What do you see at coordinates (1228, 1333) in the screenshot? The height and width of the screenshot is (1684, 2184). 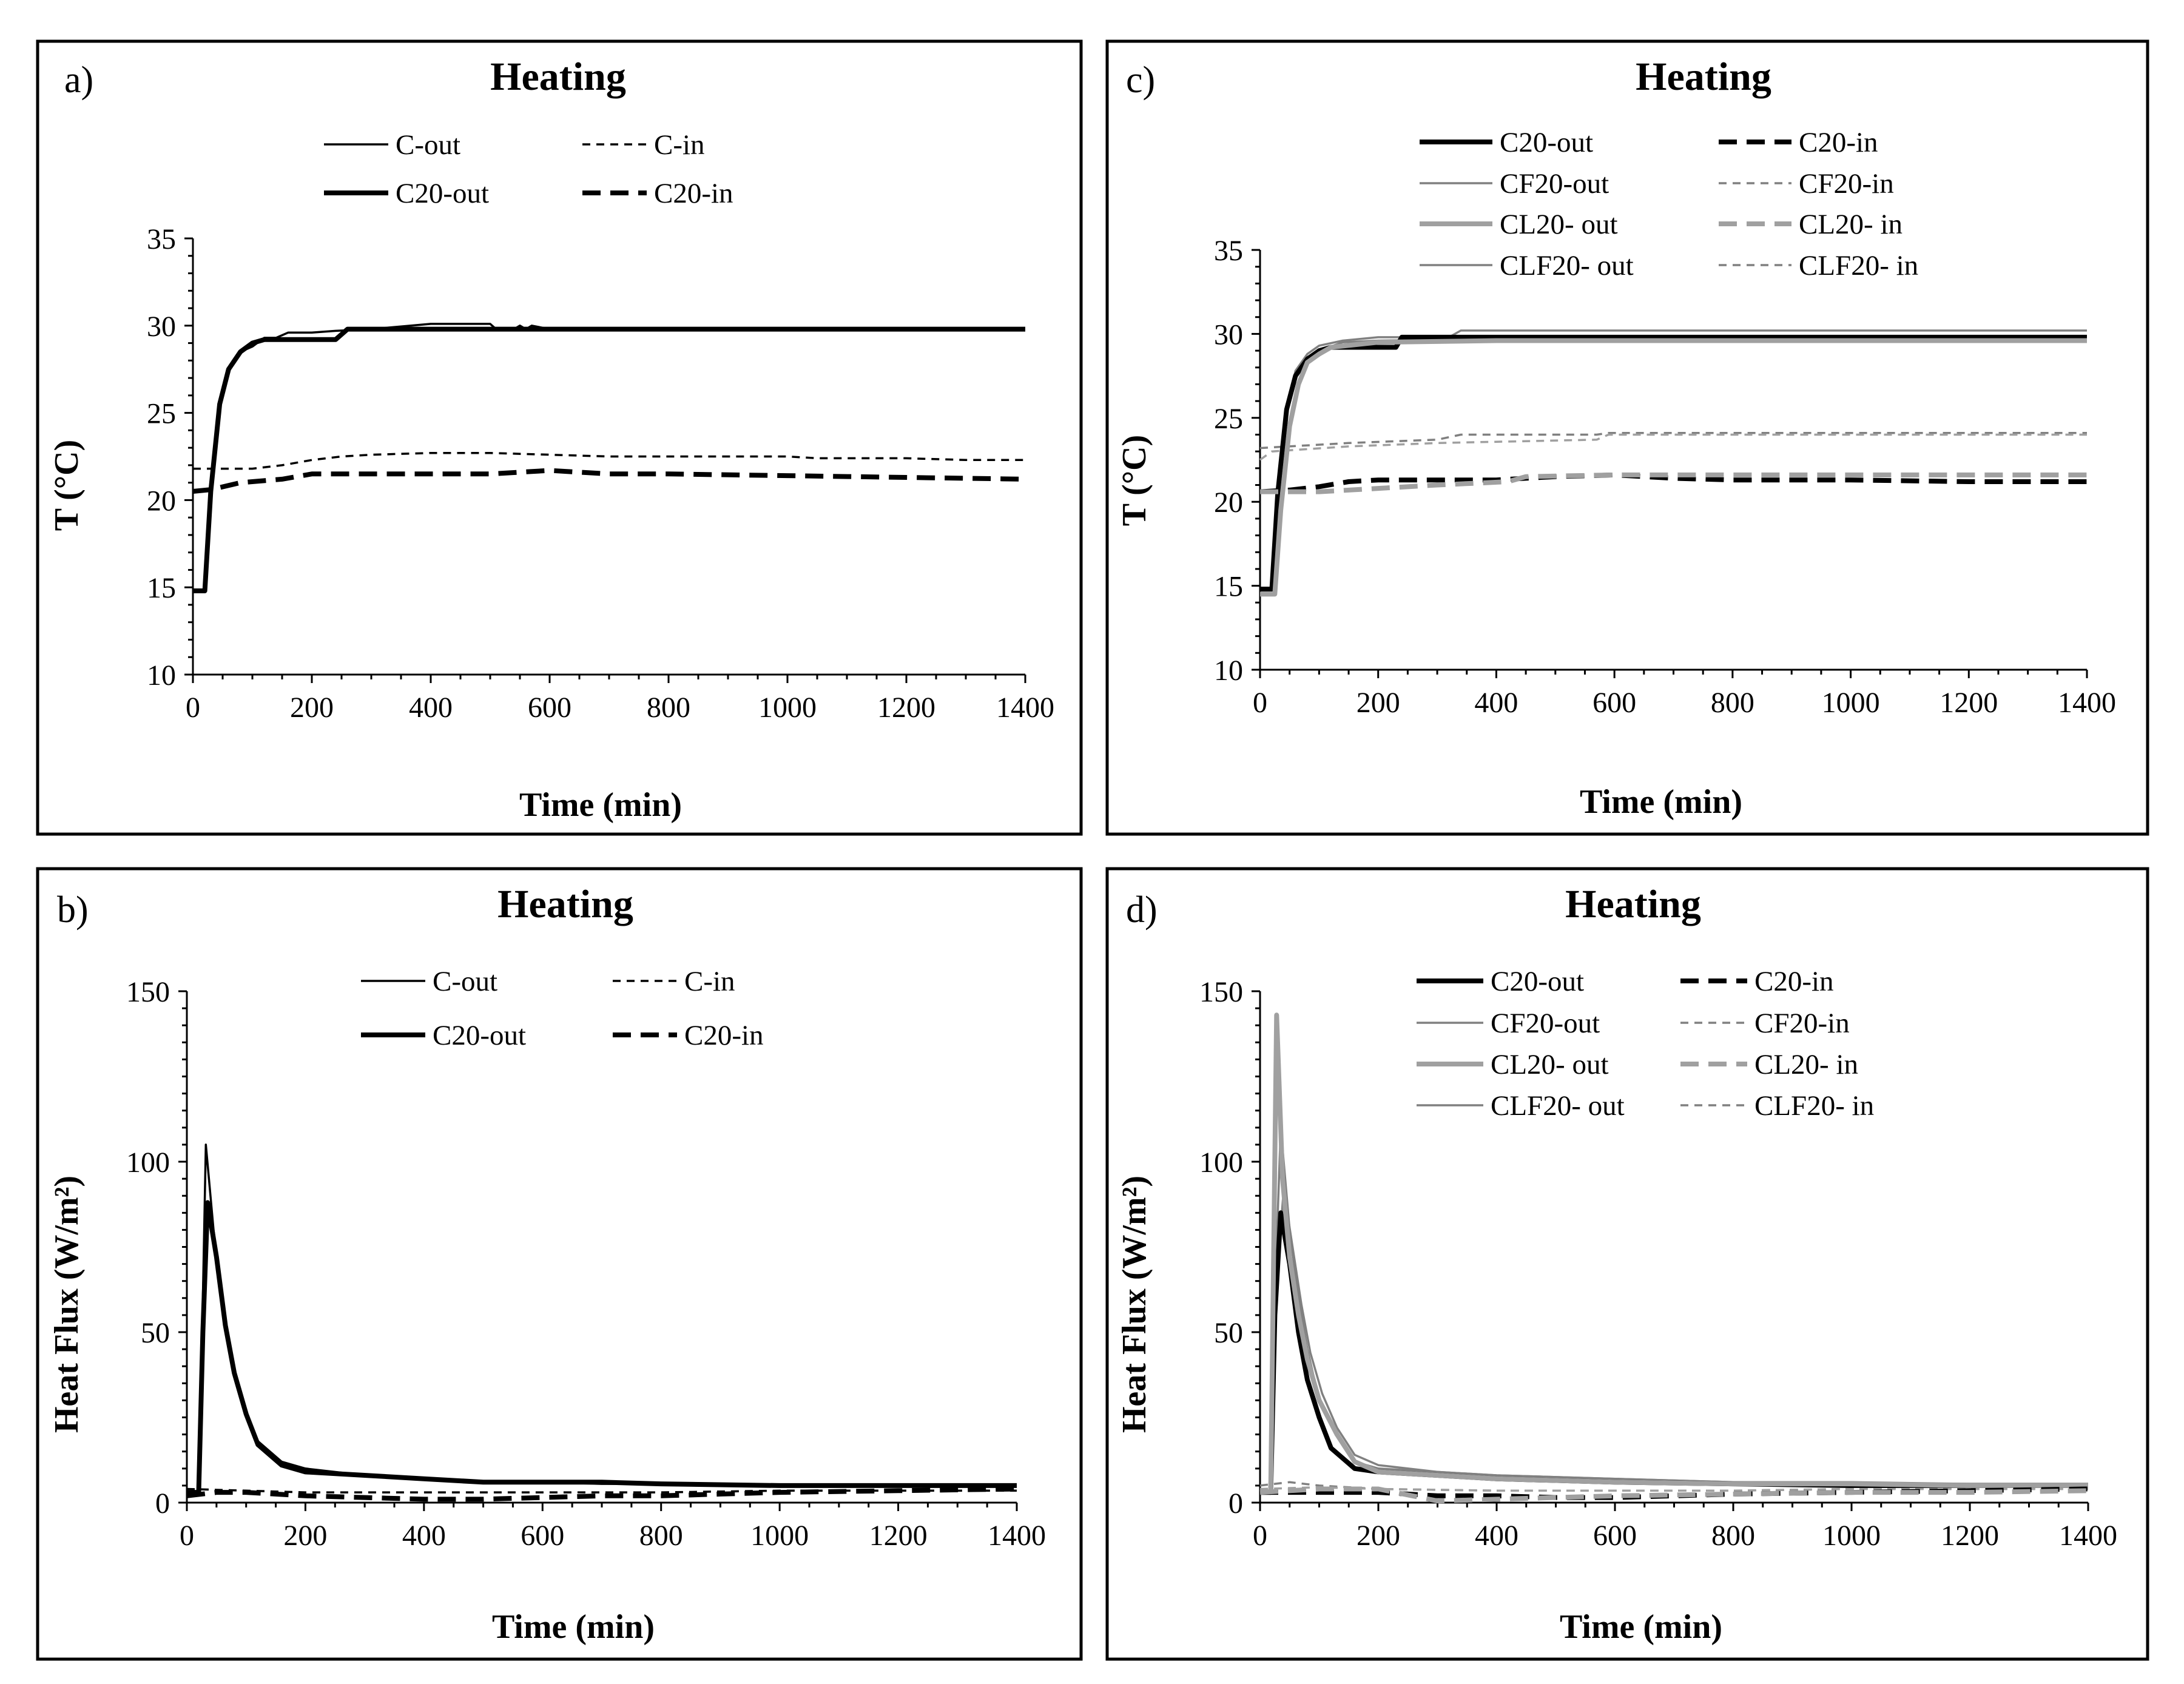 I see `y-tick-label: 50` at bounding box center [1228, 1333].